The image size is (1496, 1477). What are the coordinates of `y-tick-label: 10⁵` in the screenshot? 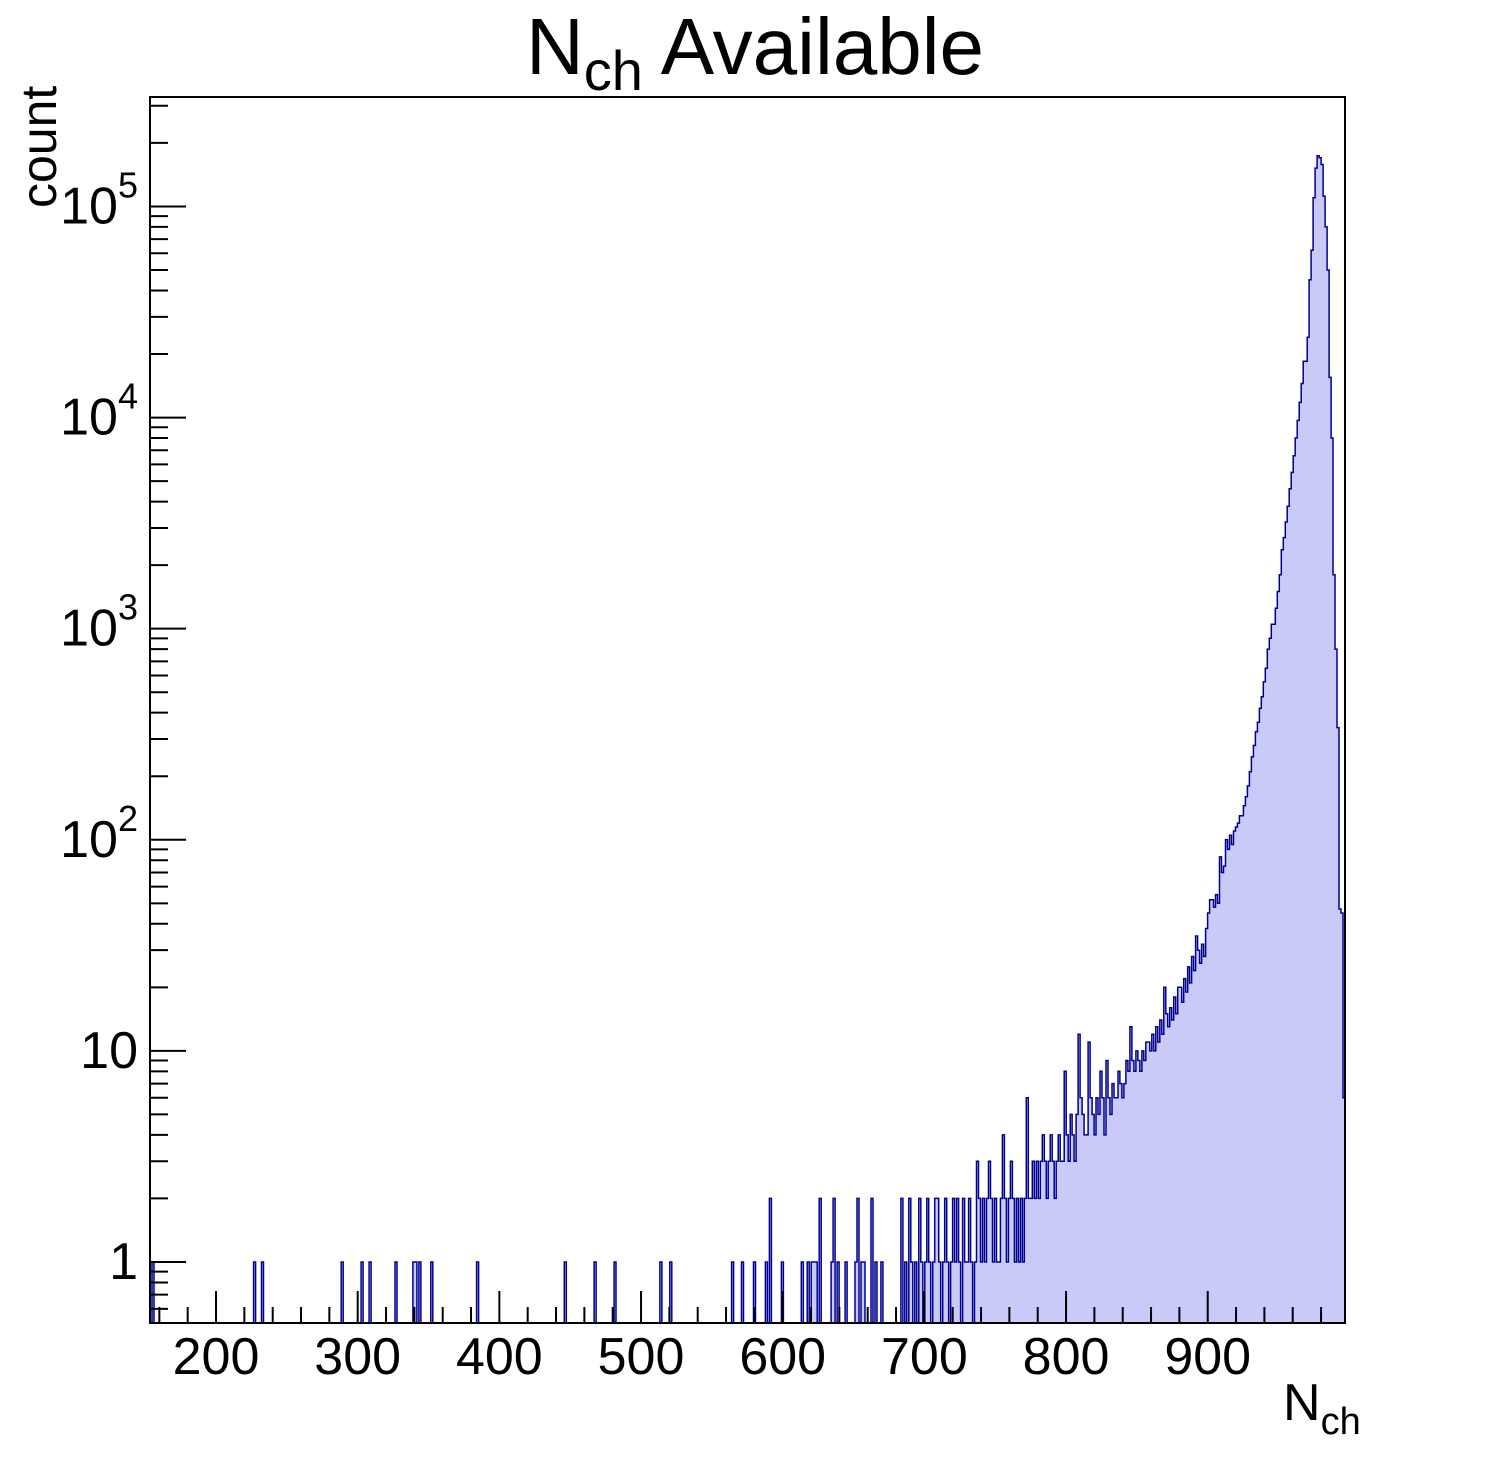 It's located at (99, 199).